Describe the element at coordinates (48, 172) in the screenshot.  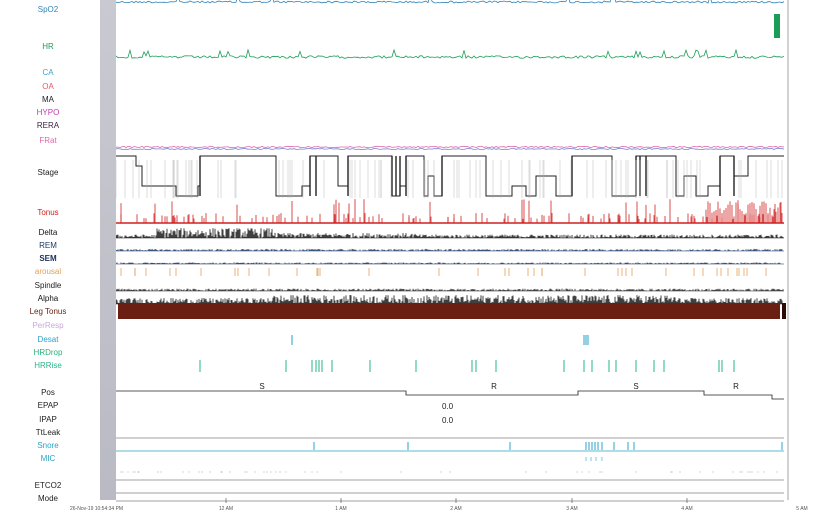
I see `channel-label-stage: Stage` at that location.